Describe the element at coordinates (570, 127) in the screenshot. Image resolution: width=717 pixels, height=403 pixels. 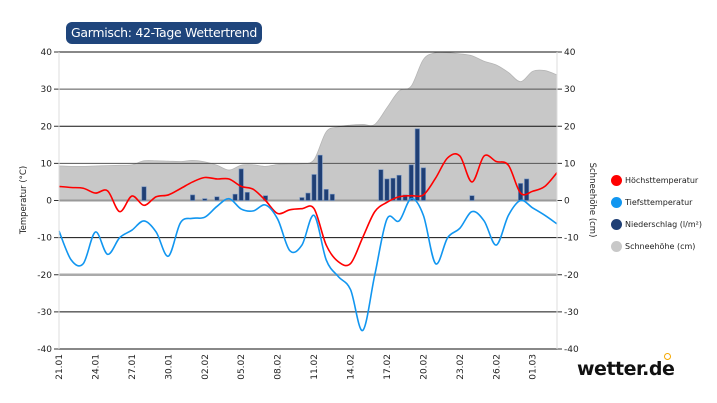
I see `y2-tick-label: 20` at that location.